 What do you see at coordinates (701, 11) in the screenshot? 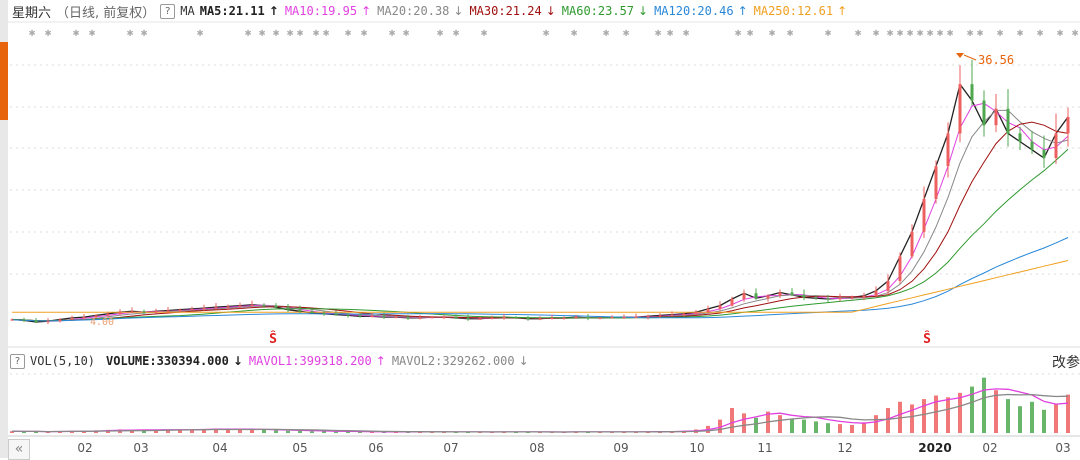
I see `legend-item: MA120:20.46 ↑` at bounding box center [701, 11].